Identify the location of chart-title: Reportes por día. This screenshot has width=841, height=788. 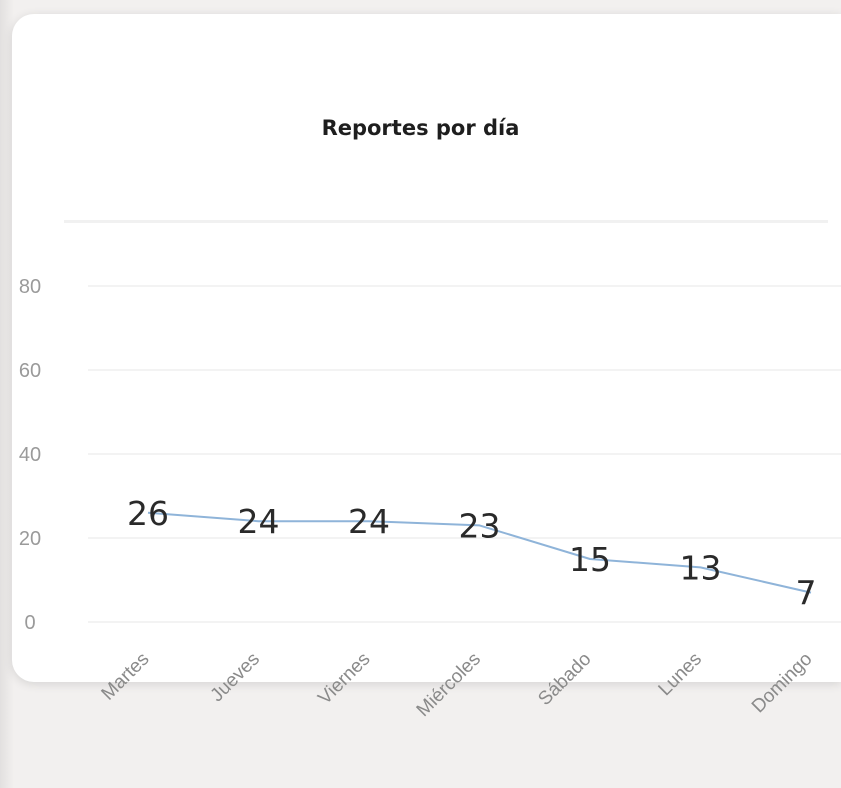
(420, 128).